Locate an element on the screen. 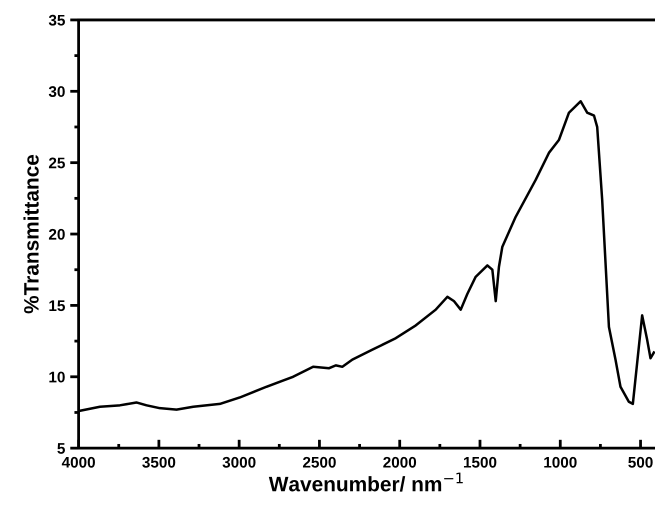 The image size is (655, 511). x-tick-label: 3500 is located at coordinates (159, 462).